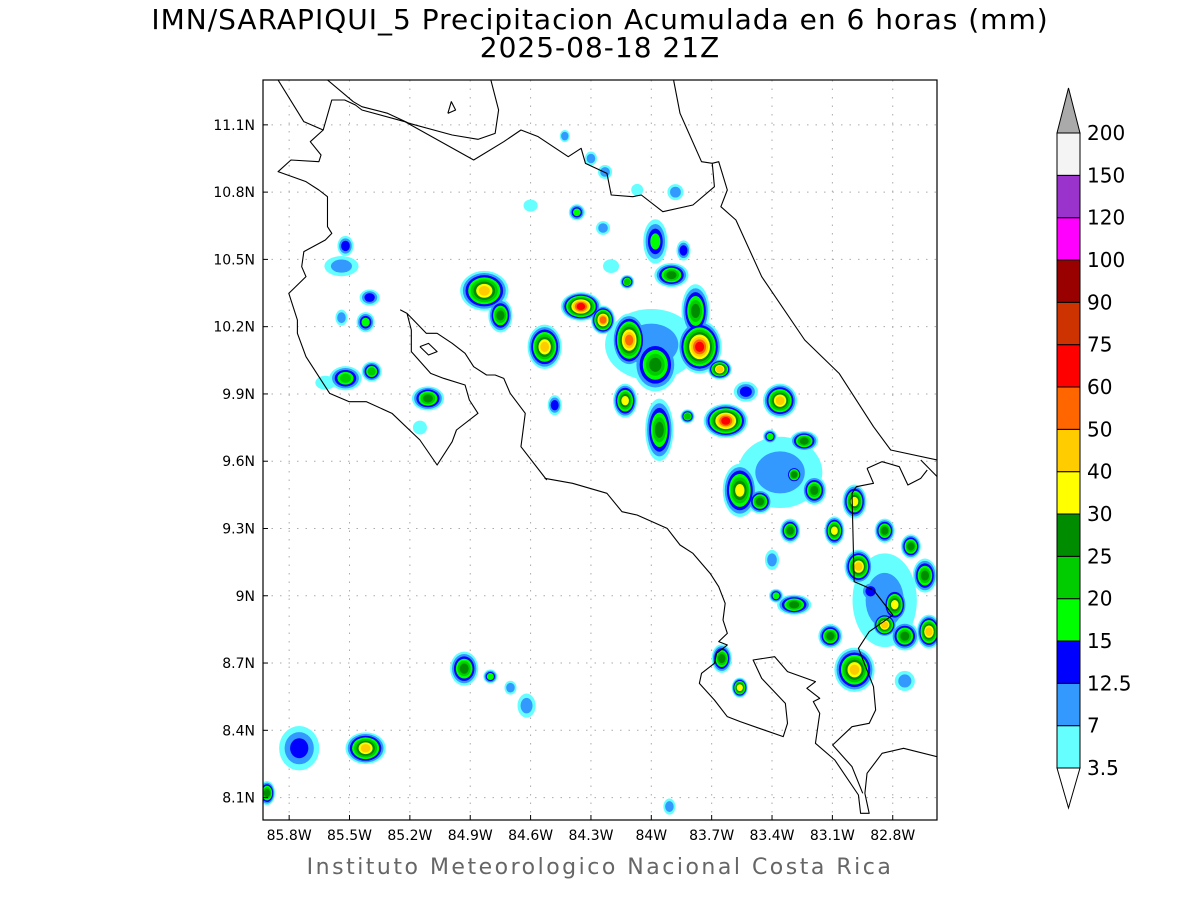  Describe the element at coordinates (245, 597) in the screenshot. I see `lat-tick-label: 9N` at that location.